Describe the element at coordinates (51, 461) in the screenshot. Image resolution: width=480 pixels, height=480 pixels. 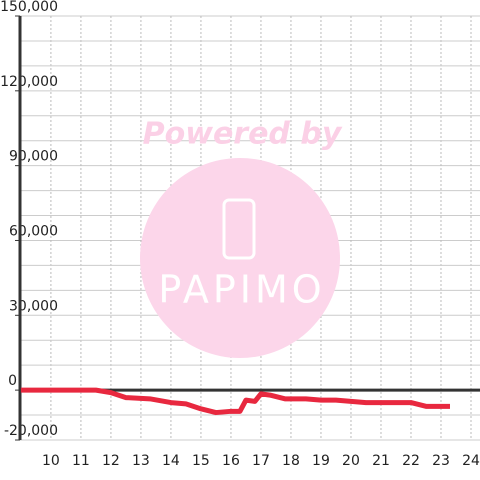
I see `x-tick-label: 10` at that location.